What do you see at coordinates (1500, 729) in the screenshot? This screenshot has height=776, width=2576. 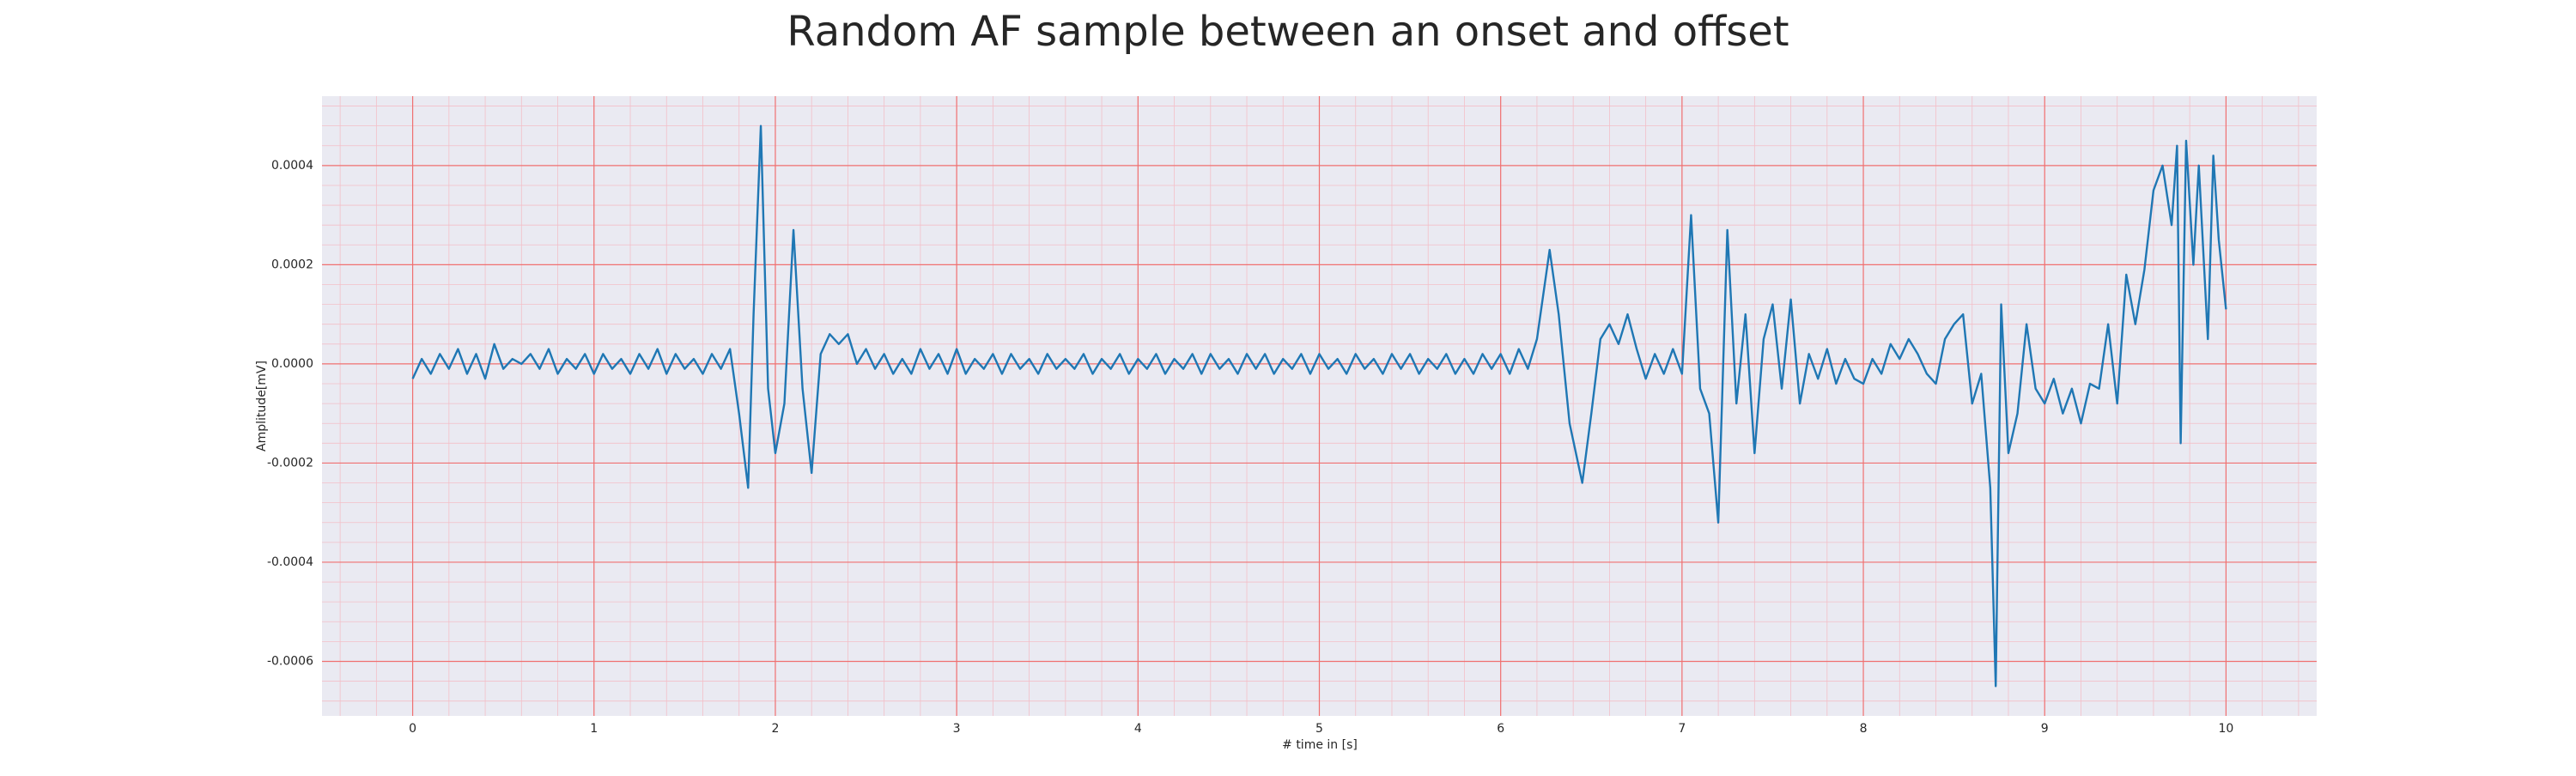 I see `x-tick-label: 6` at bounding box center [1500, 729].